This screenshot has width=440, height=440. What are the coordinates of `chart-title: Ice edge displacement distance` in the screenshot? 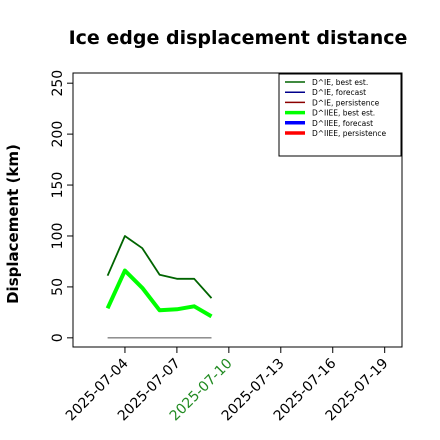 It's located at (238, 38).